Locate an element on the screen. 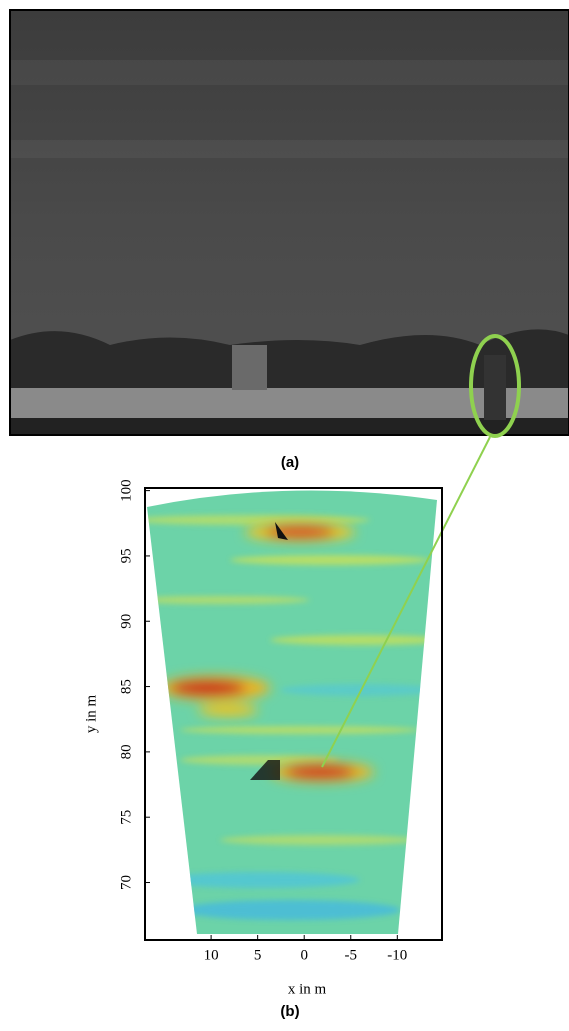 The height and width of the screenshot is (1031, 569). y-tick-label: 90 is located at coordinates (126, 621).